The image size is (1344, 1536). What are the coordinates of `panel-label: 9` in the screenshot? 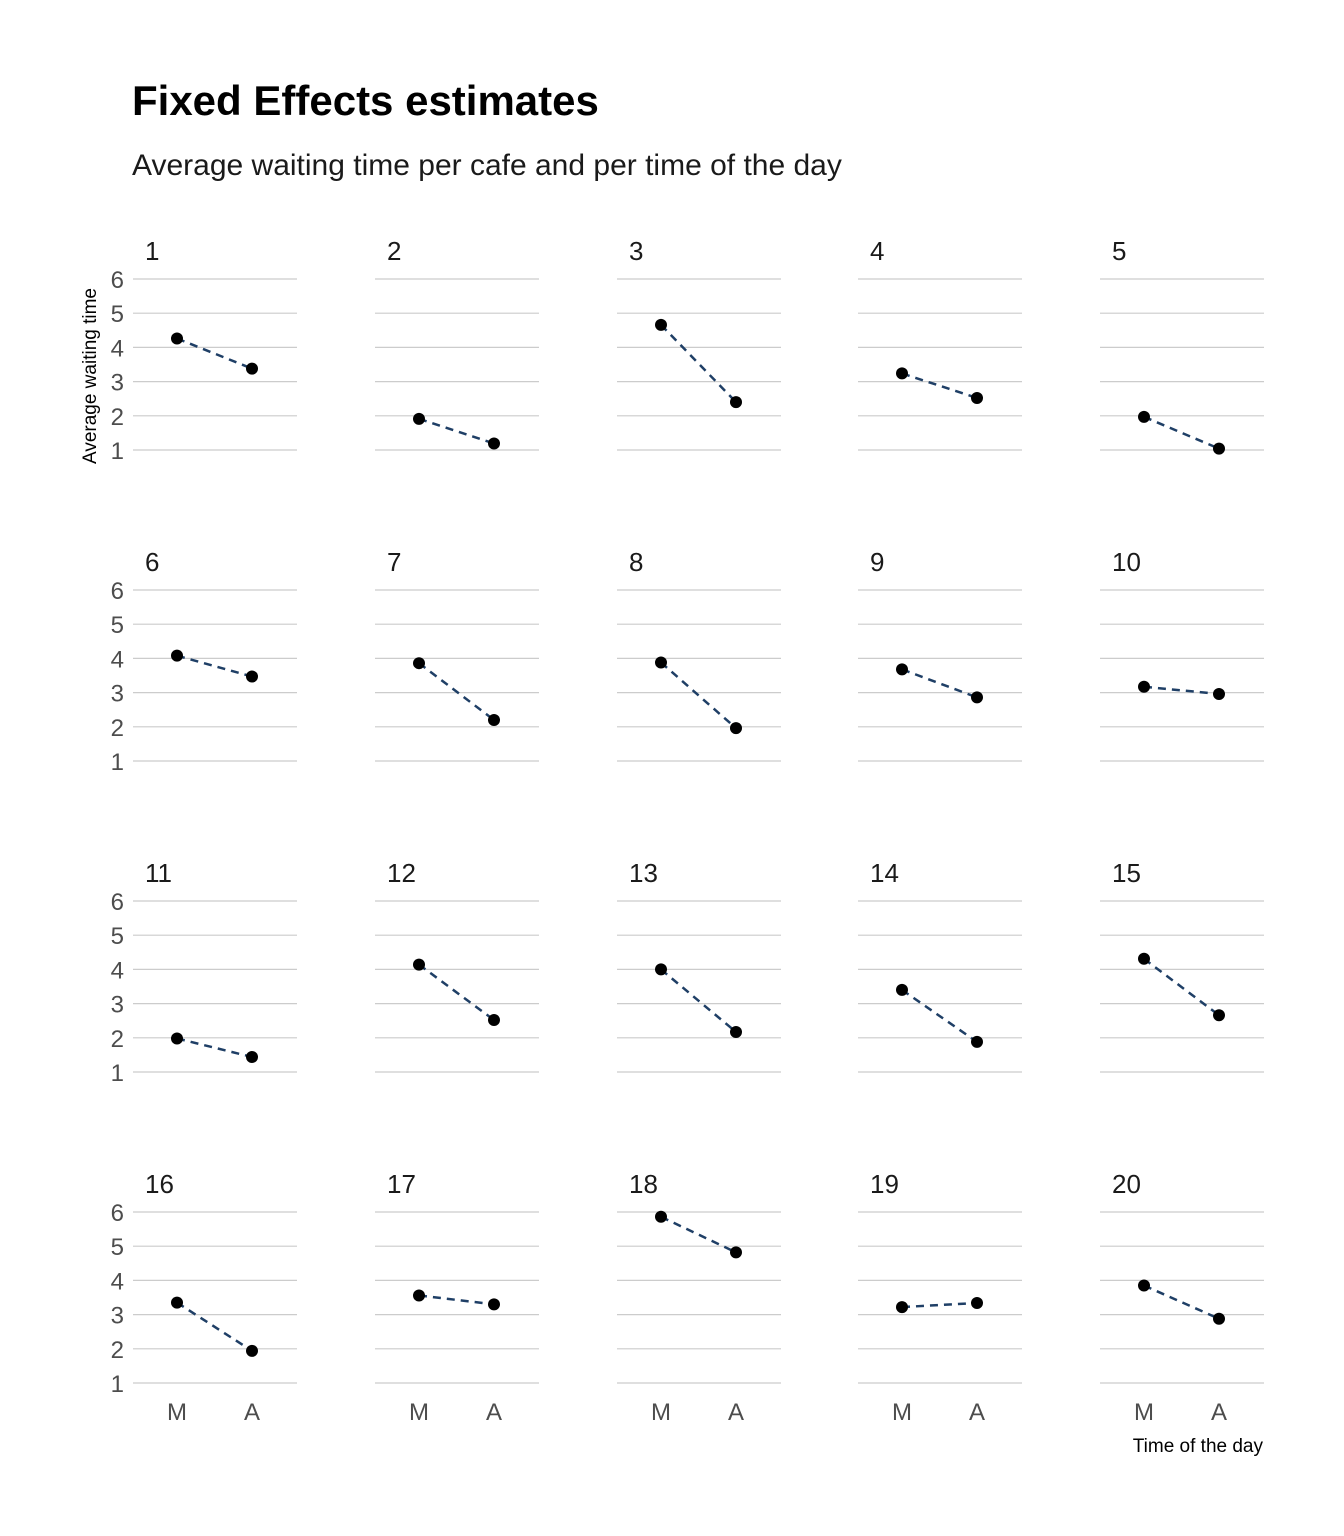 It's located at (877, 562).